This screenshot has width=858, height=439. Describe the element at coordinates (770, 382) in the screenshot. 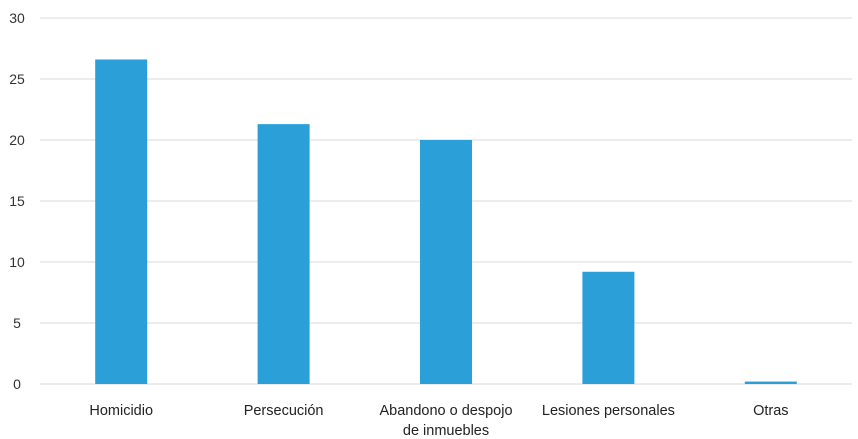

I see `bar-otras` at that location.